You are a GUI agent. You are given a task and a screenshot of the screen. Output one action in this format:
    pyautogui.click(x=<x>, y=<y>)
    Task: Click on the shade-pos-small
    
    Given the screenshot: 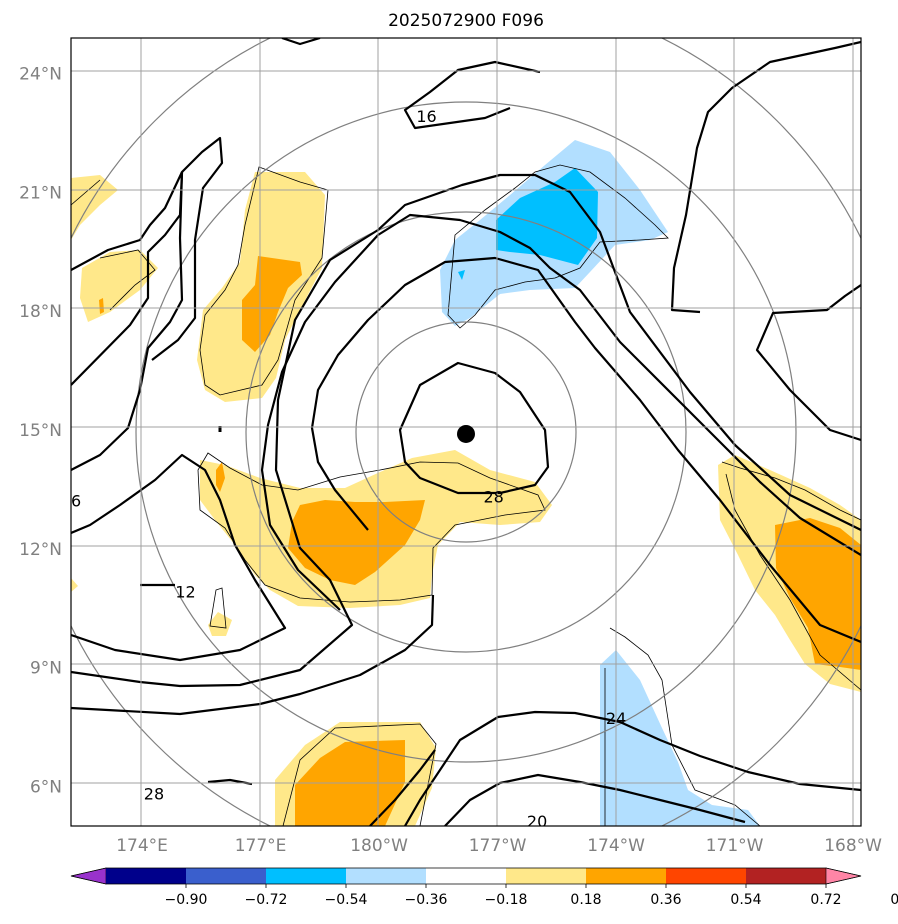 What is the action you would take?
    pyautogui.click(x=220, y=624)
    